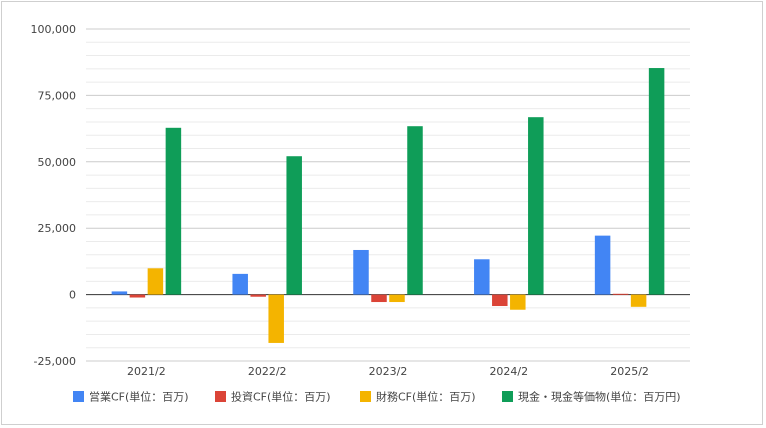 The width and height of the screenshot is (766, 428). What do you see at coordinates (54, 29) in the screenshot?
I see `y-tick-label: 100,000` at bounding box center [54, 29].